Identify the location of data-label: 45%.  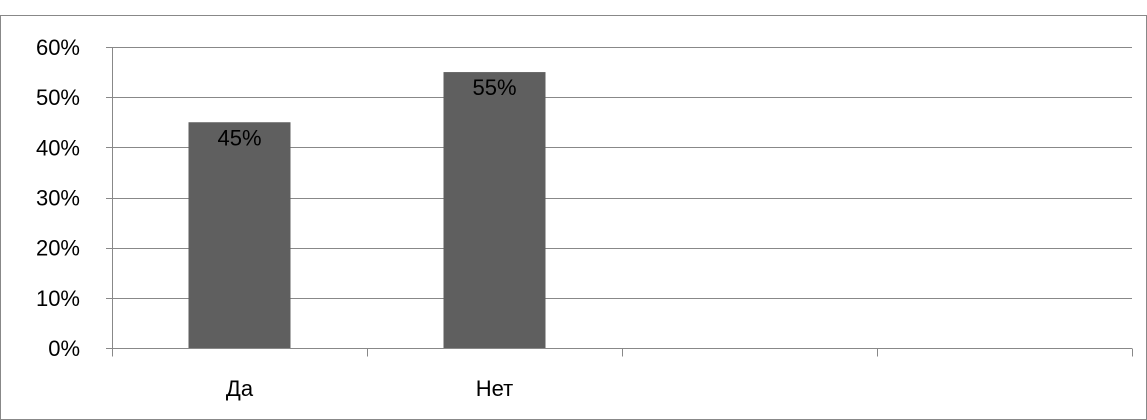
(239, 137).